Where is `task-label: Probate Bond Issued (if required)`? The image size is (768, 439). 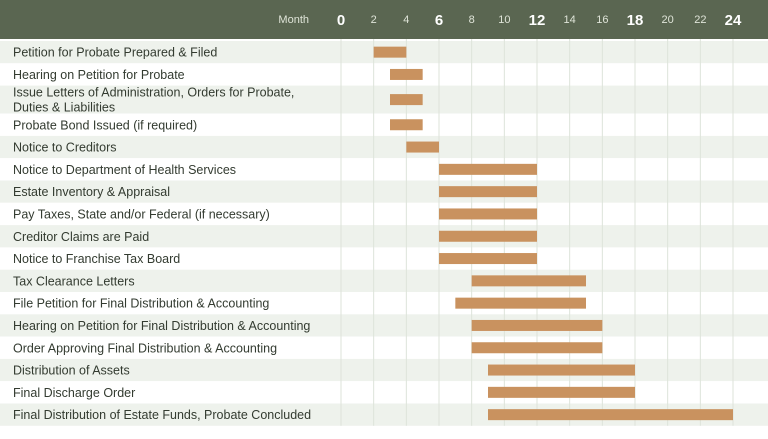
task-label: Probate Bond Issued (if required) is located at coordinates (105, 125).